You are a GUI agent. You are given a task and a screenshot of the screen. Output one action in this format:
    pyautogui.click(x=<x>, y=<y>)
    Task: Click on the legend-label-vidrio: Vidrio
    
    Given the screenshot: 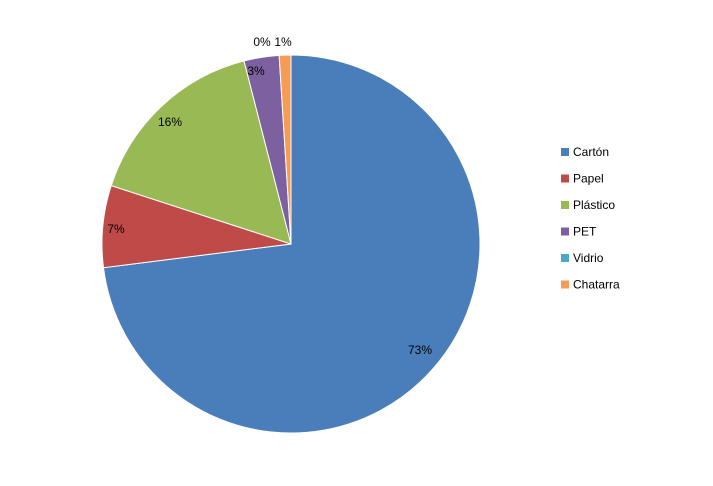 What is the action you would take?
    pyautogui.click(x=588, y=258)
    